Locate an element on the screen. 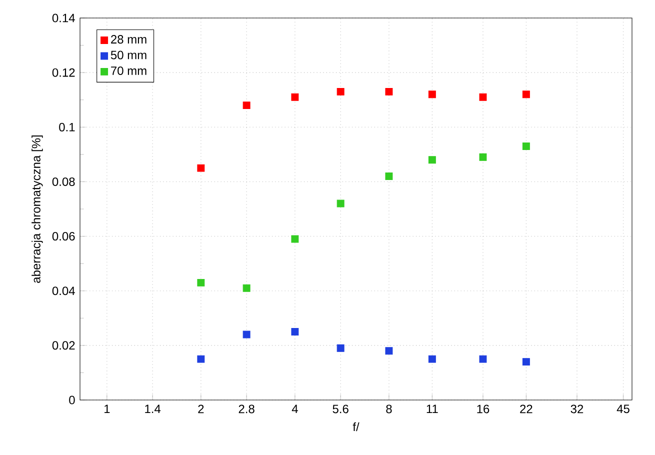 The height and width of the screenshot is (455, 655). legend-label: 50 mm is located at coordinates (128, 55).